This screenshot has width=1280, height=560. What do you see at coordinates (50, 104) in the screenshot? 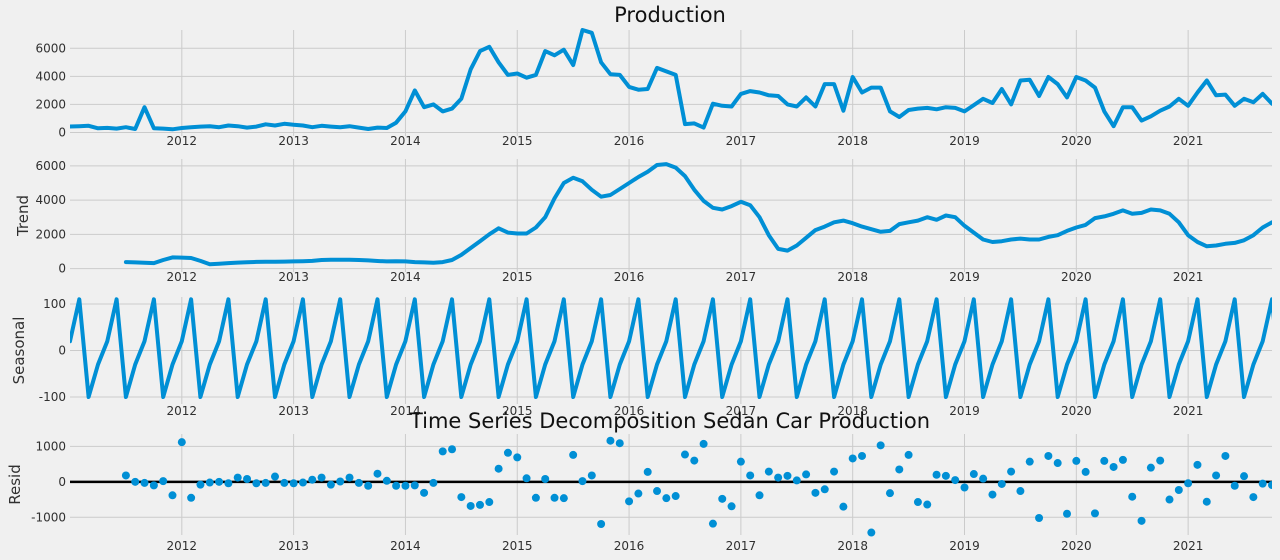
I see `y-tick-label: 2000` at bounding box center [50, 104].